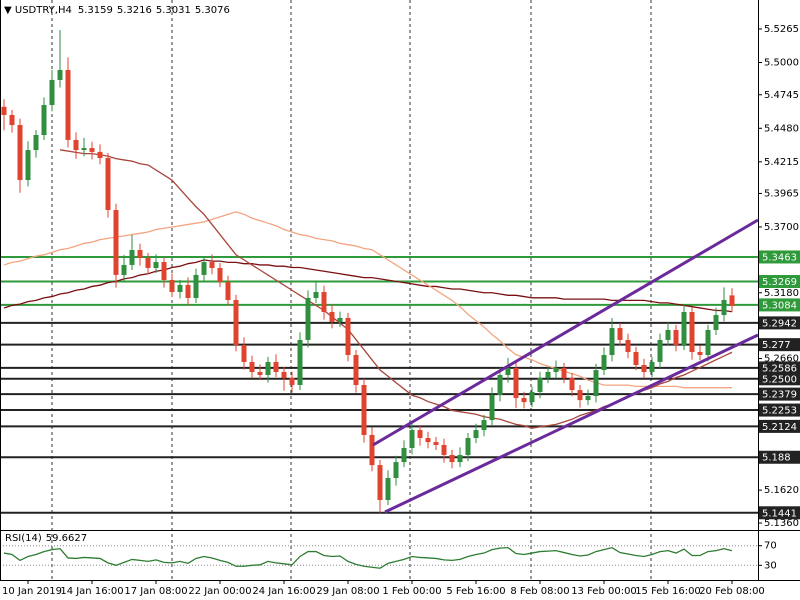 Image resolution: width=800 pixels, height=600 pixels. Describe the element at coordinates (43, 10) in the screenshot. I see `symbol: USDTRY,H4` at that location.